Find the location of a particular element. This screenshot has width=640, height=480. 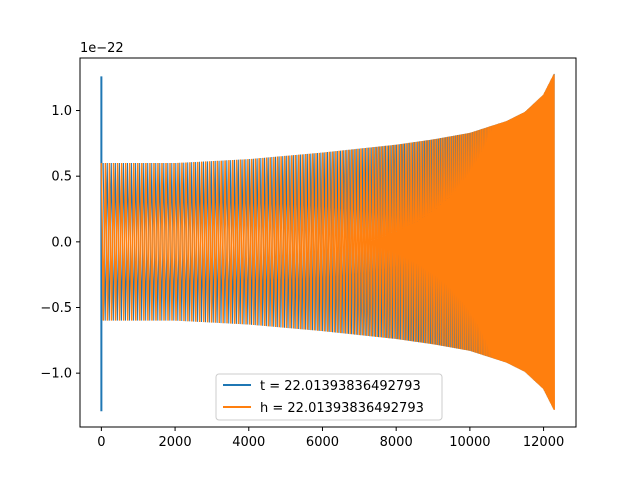

y-tick-label: 0.0 is located at coordinates (61, 242).